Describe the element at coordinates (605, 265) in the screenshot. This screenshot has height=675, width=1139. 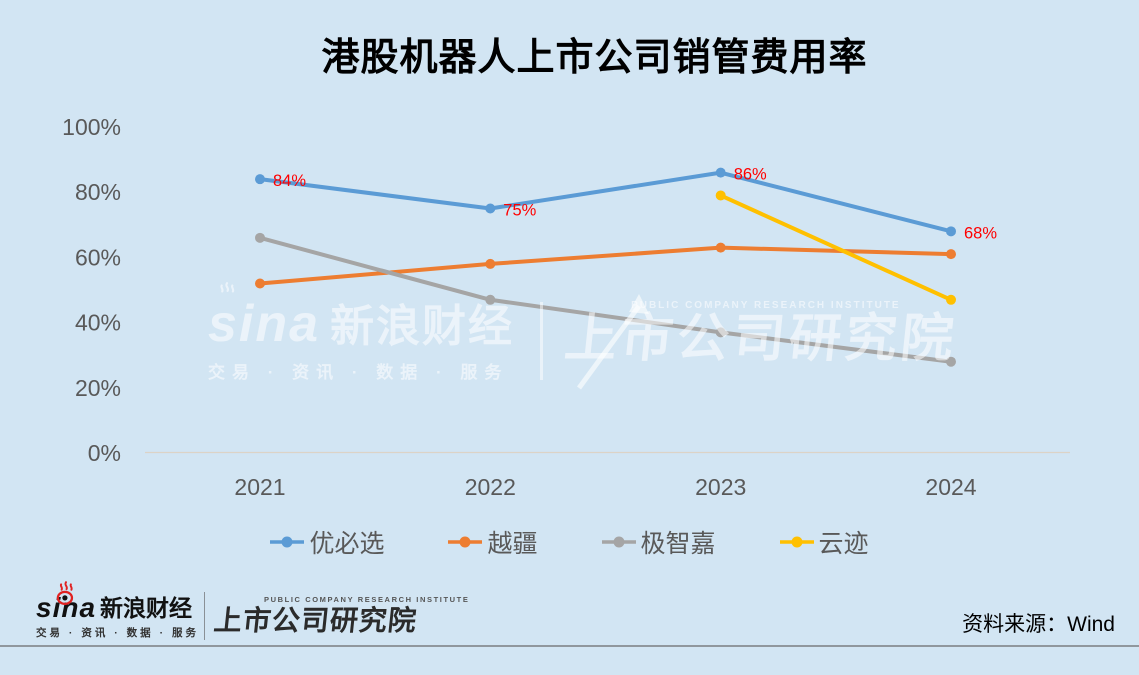
I see `series-line-越疆` at that location.